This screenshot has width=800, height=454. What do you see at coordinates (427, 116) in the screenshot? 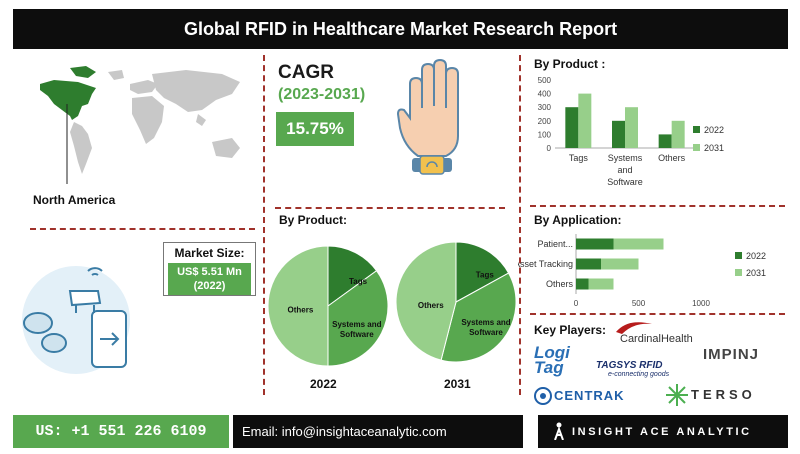
I see `hand-rfid-icon` at bounding box center [427, 116].